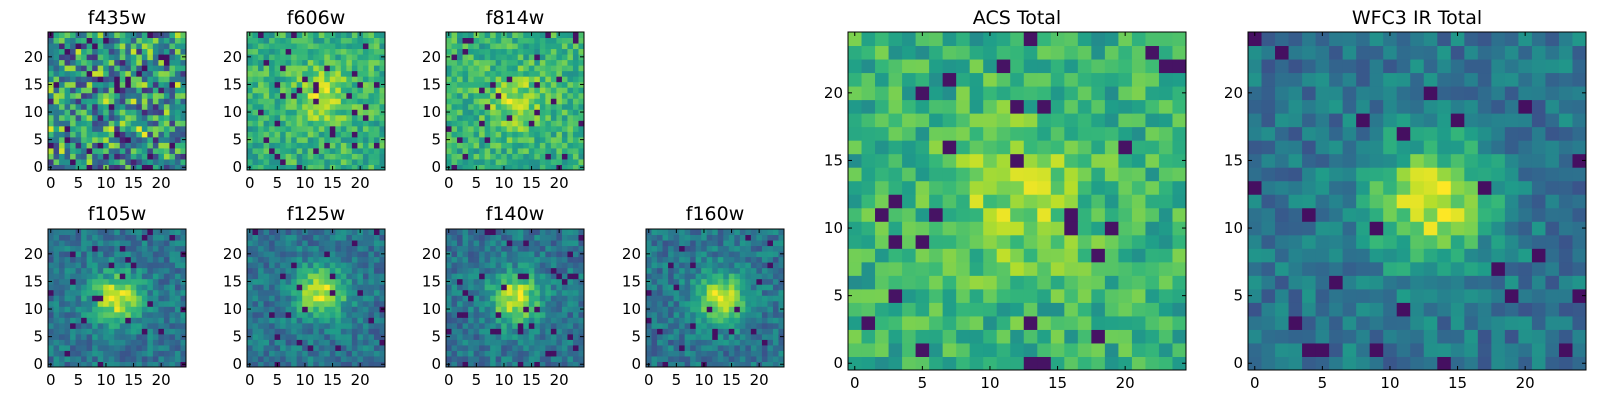  What do you see at coordinates (250, 380) in the screenshot?
I see `x-tick-label: 0` at bounding box center [250, 380].